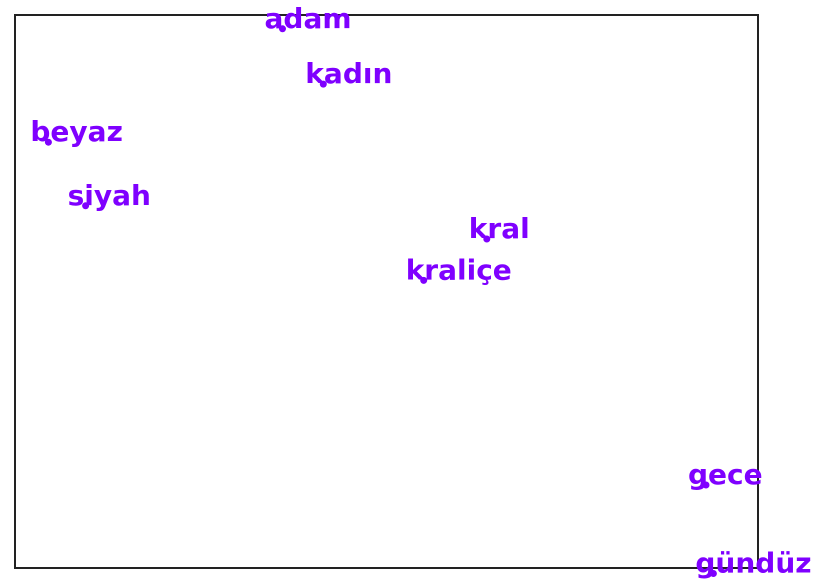 The height and width of the screenshot is (584, 836). What do you see at coordinates (348, 73) in the screenshot?
I see `point-label-1: kadın` at bounding box center [348, 73].